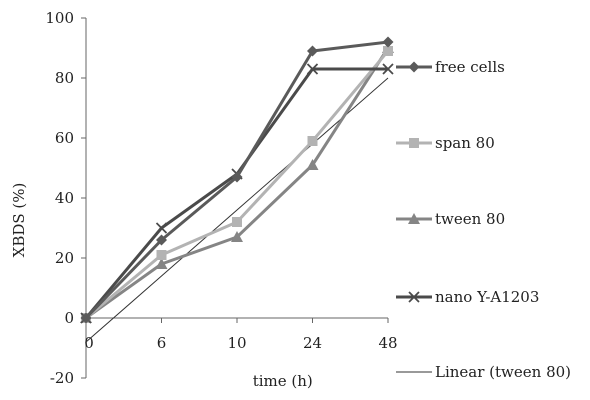 The width and height of the screenshot is (590, 400). Describe the element at coordinates (64, 78) in the screenshot. I see `y-tick-label: 80` at that location.